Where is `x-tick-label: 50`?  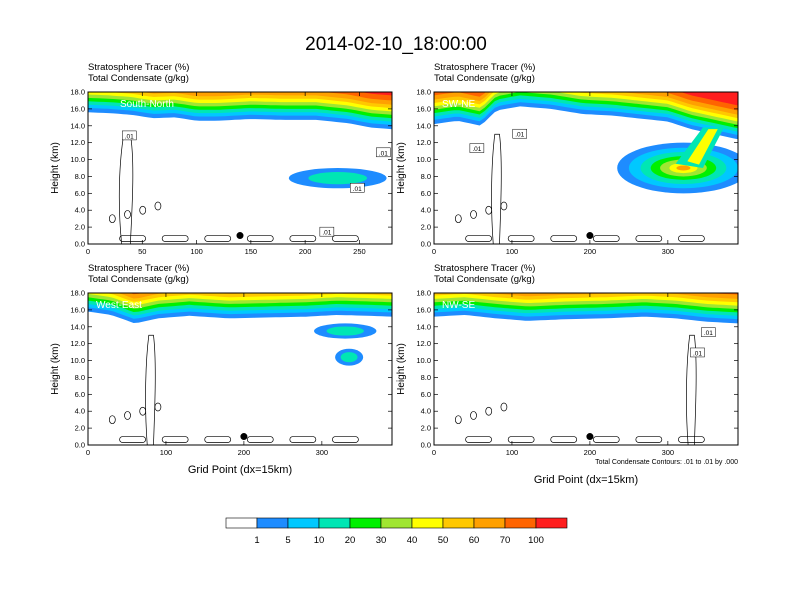 x-tick-label: 50 is located at coordinates (142, 251).